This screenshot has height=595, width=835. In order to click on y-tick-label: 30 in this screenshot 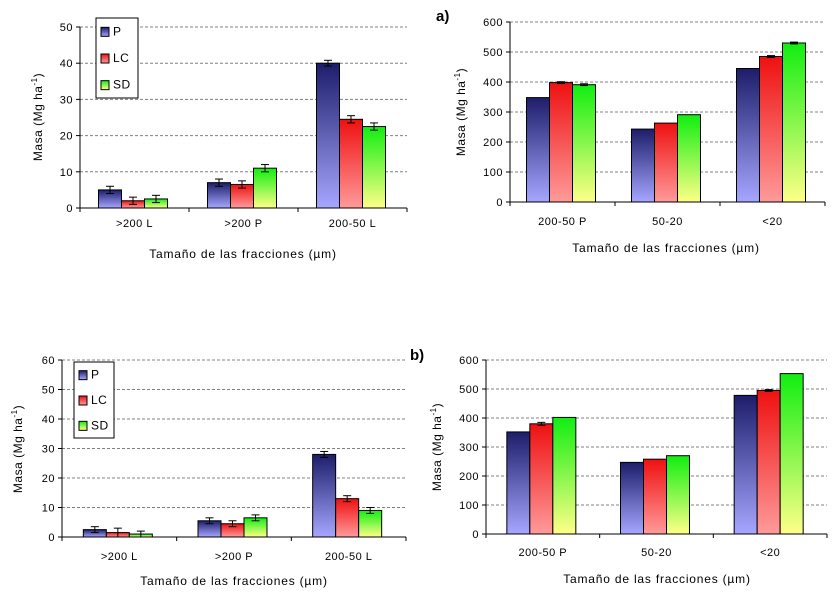, I will do `click(48, 450)`.